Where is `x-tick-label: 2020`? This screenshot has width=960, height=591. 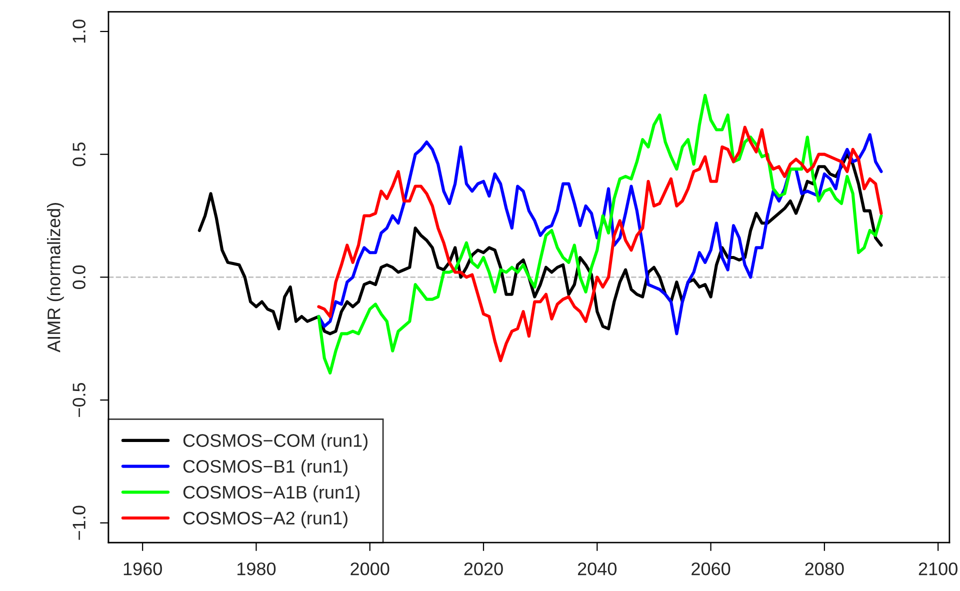 x-tick-label: 2020 is located at coordinates (483, 569).